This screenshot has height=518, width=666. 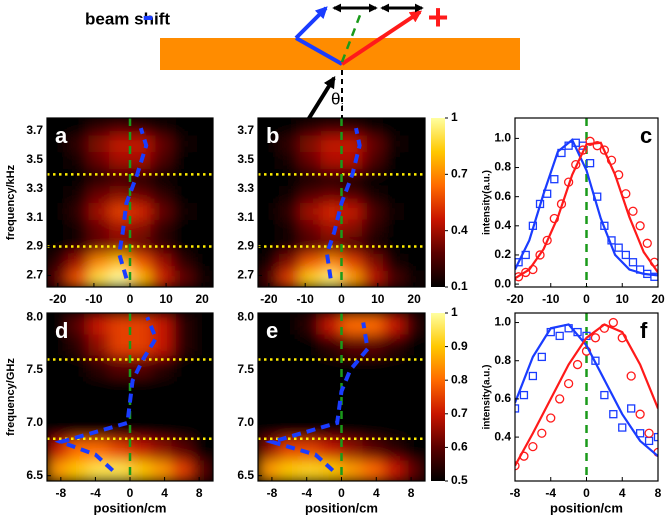 What do you see at coordinates (11, 397) in the screenshot?
I see `y-axis-label: frequency/GHz` at bounding box center [11, 397].